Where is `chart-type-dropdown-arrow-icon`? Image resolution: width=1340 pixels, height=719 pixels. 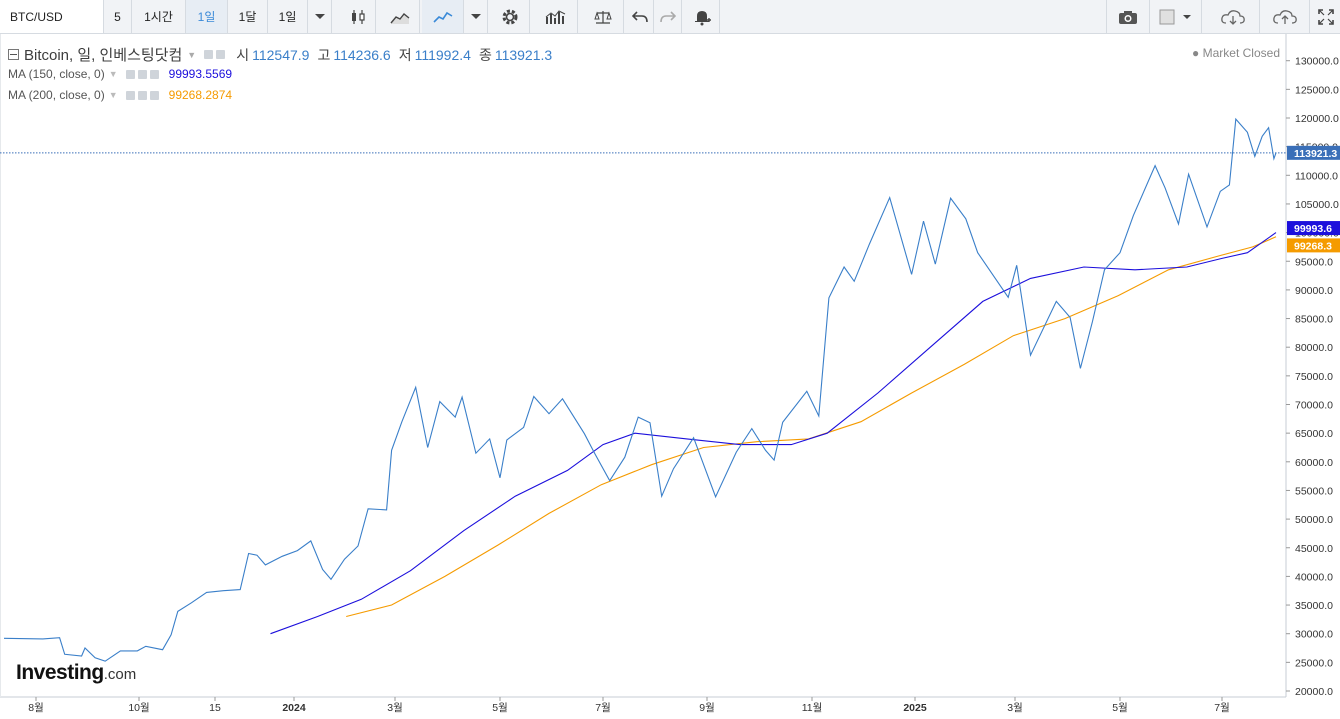
chart-type-dropdown-arrow-icon is located at coordinates (476, 16).